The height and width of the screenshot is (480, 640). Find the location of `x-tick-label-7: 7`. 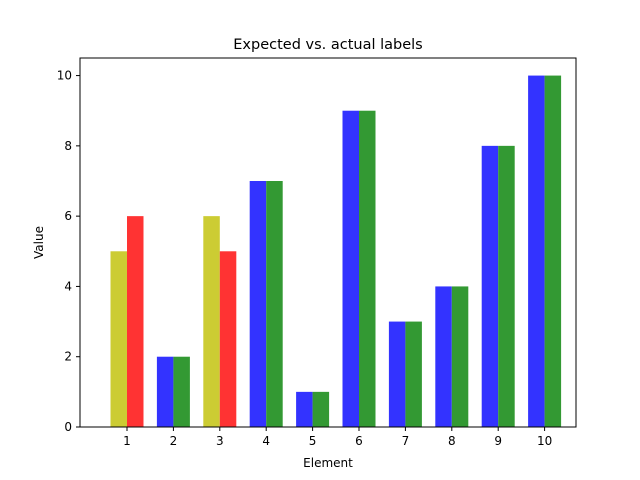

x-tick-label-7: 7 is located at coordinates (406, 441).